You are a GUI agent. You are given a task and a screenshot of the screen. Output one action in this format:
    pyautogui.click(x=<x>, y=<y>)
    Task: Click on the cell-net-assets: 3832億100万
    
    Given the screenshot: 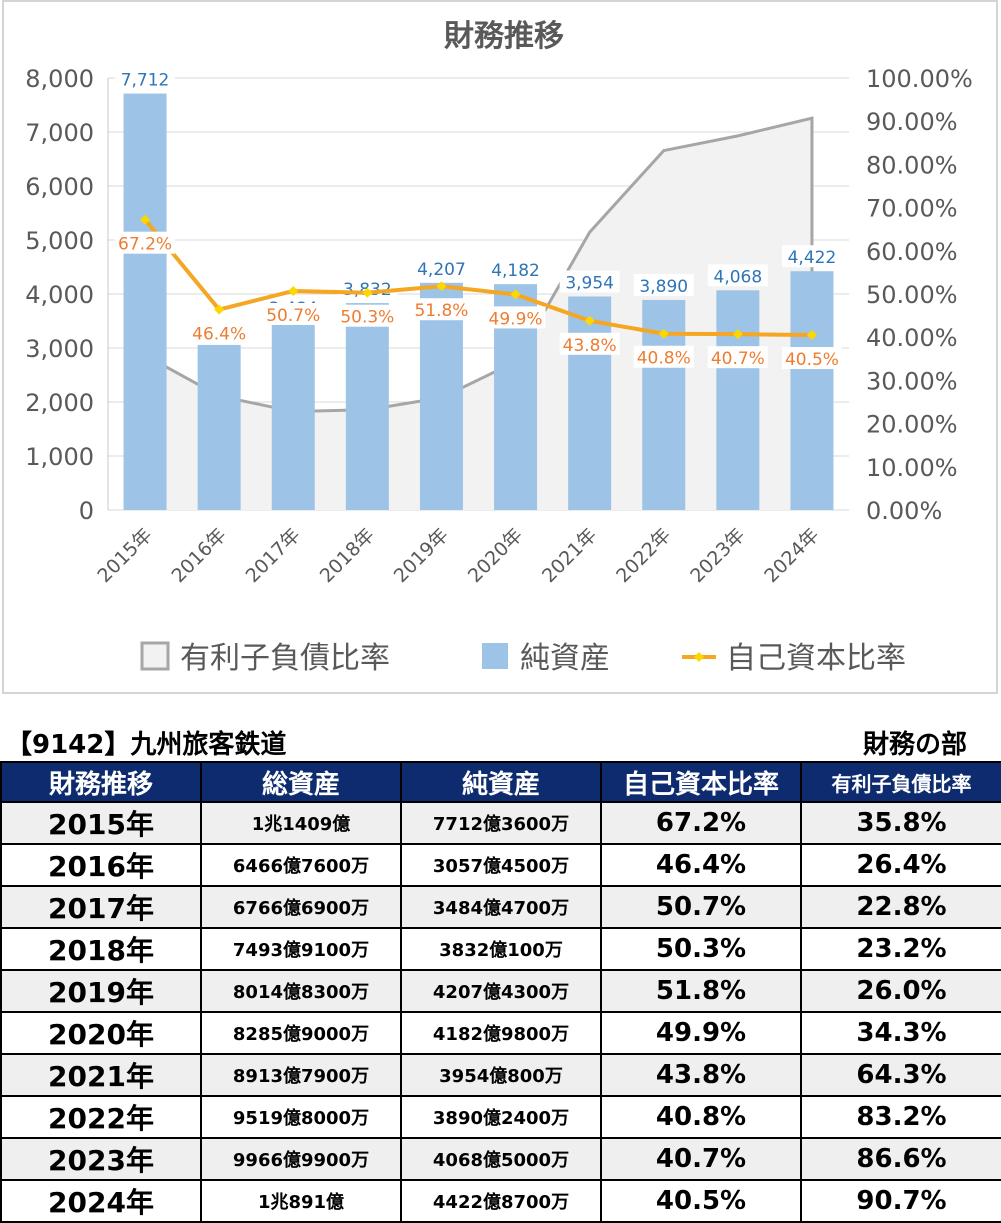 What is the action you would take?
    pyautogui.click(x=501, y=949)
    